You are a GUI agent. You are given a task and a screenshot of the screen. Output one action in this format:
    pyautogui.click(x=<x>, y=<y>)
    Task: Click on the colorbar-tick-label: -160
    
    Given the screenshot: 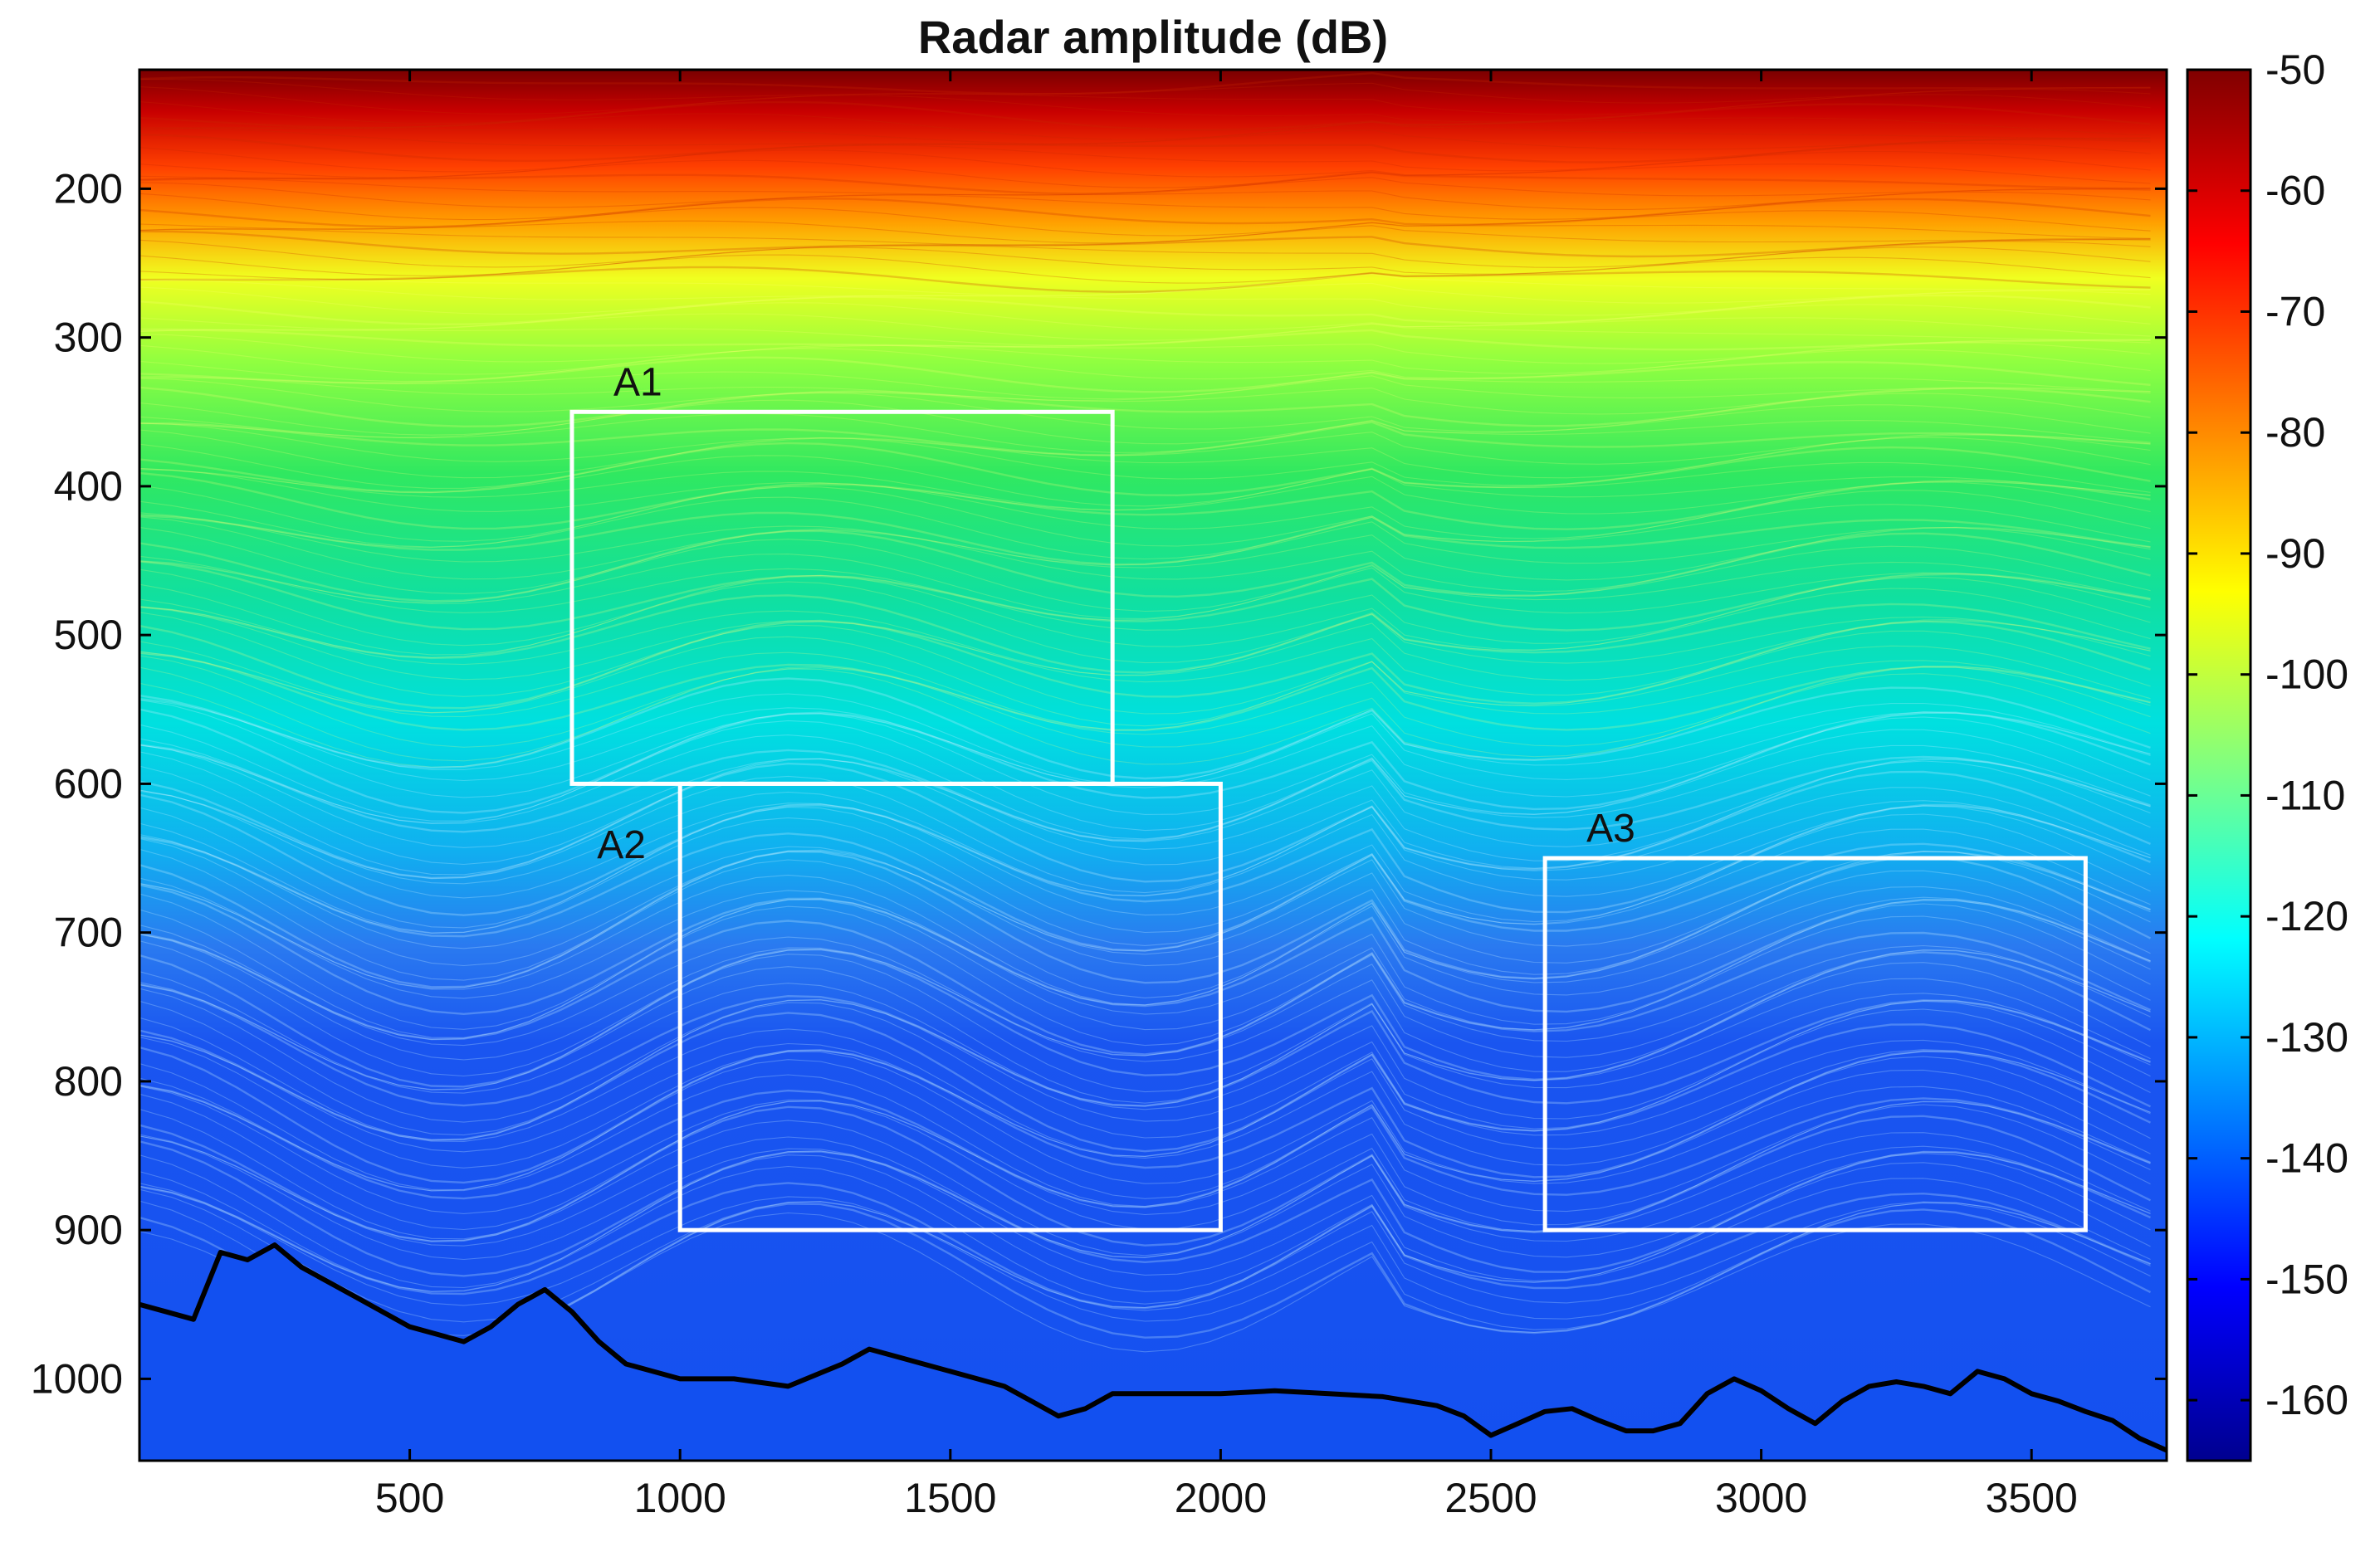 What is the action you would take?
    pyautogui.click(x=2306, y=1400)
    